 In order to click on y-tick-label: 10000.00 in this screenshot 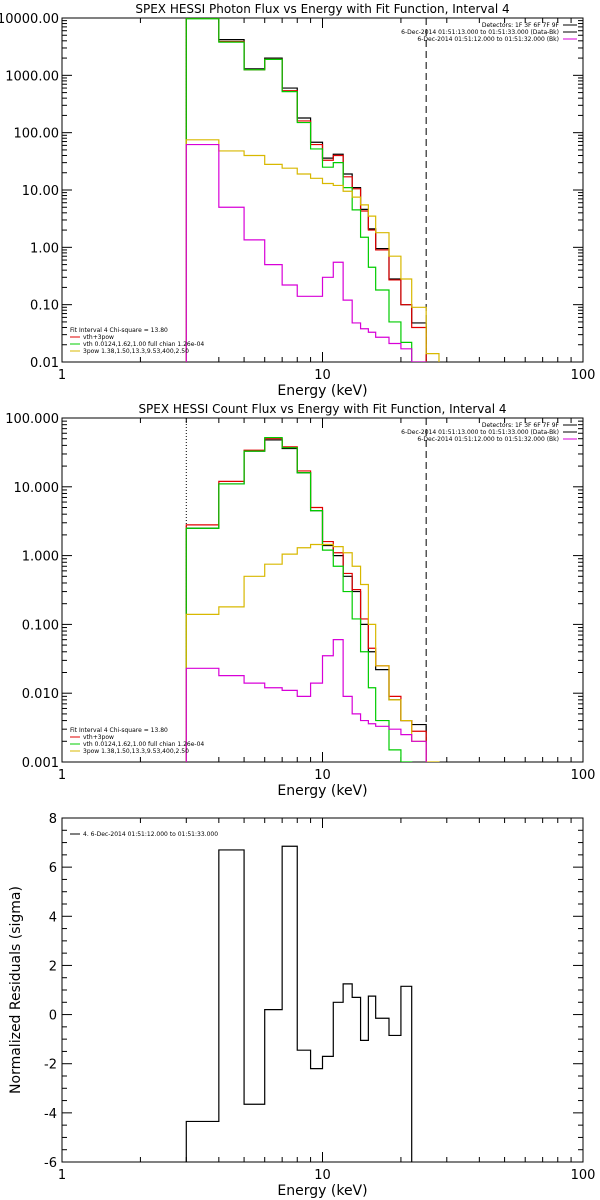, I will do `click(29, 19)`.